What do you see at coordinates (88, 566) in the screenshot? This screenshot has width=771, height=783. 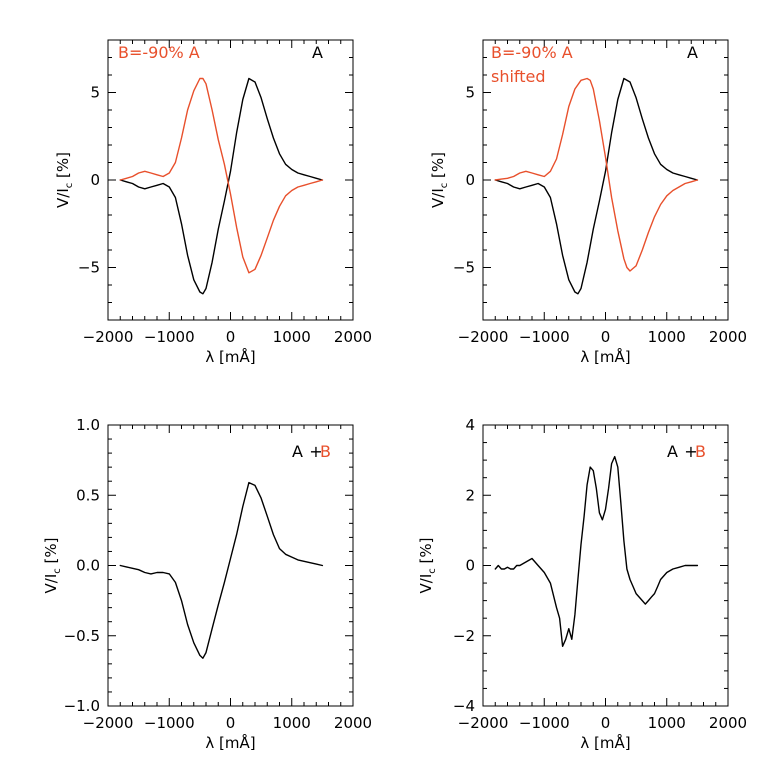 I see `y-tick-label: 0.0` at bounding box center [88, 566].